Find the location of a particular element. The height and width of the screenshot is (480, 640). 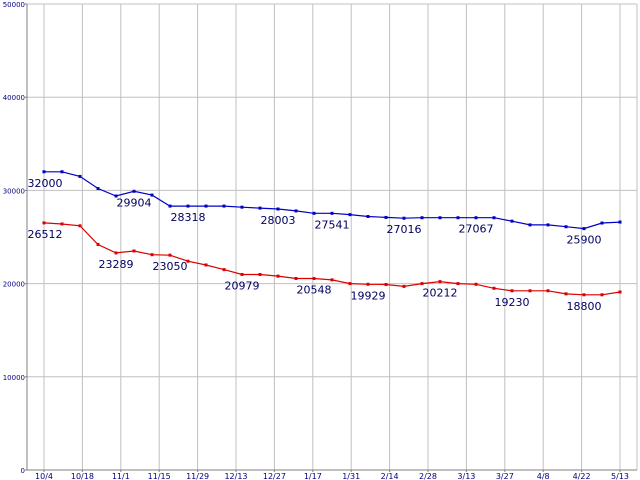

data-label-2: 28318 is located at coordinates (188, 217).